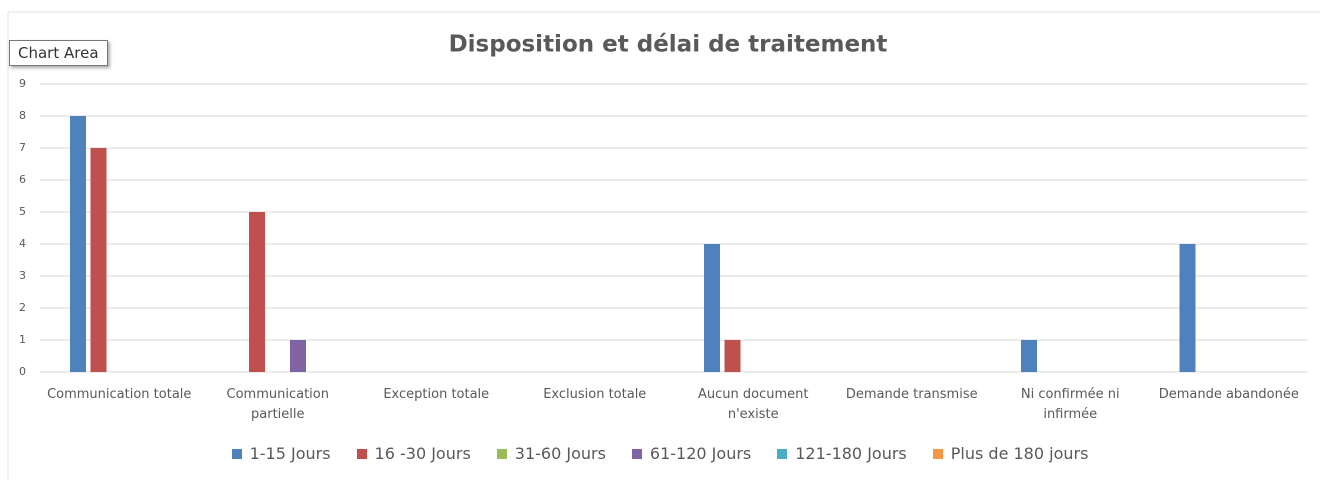 The image size is (1320, 480). Describe the element at coordinates (700, 453) in the screenshot. I see `legend-label: 61-120 Jours` at that location.